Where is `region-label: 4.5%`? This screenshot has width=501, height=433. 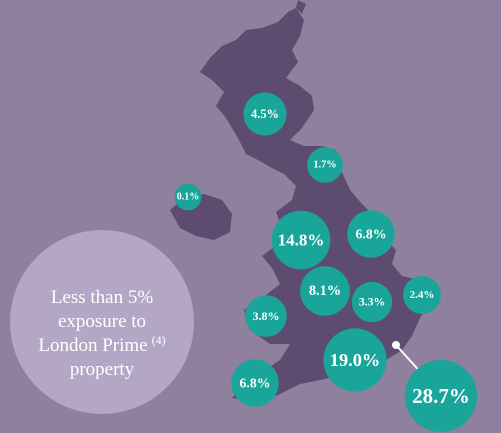 region-label: 4.5% is located at coordinates (265, 114).